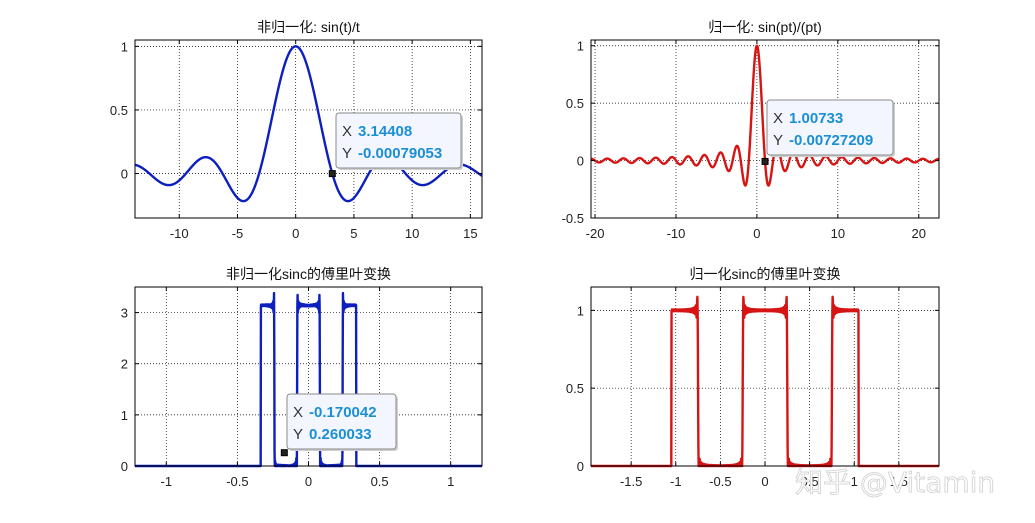 The image size is (1035, 523). I want to click on datatip-y-value: 0.260033, so click(340, 434).